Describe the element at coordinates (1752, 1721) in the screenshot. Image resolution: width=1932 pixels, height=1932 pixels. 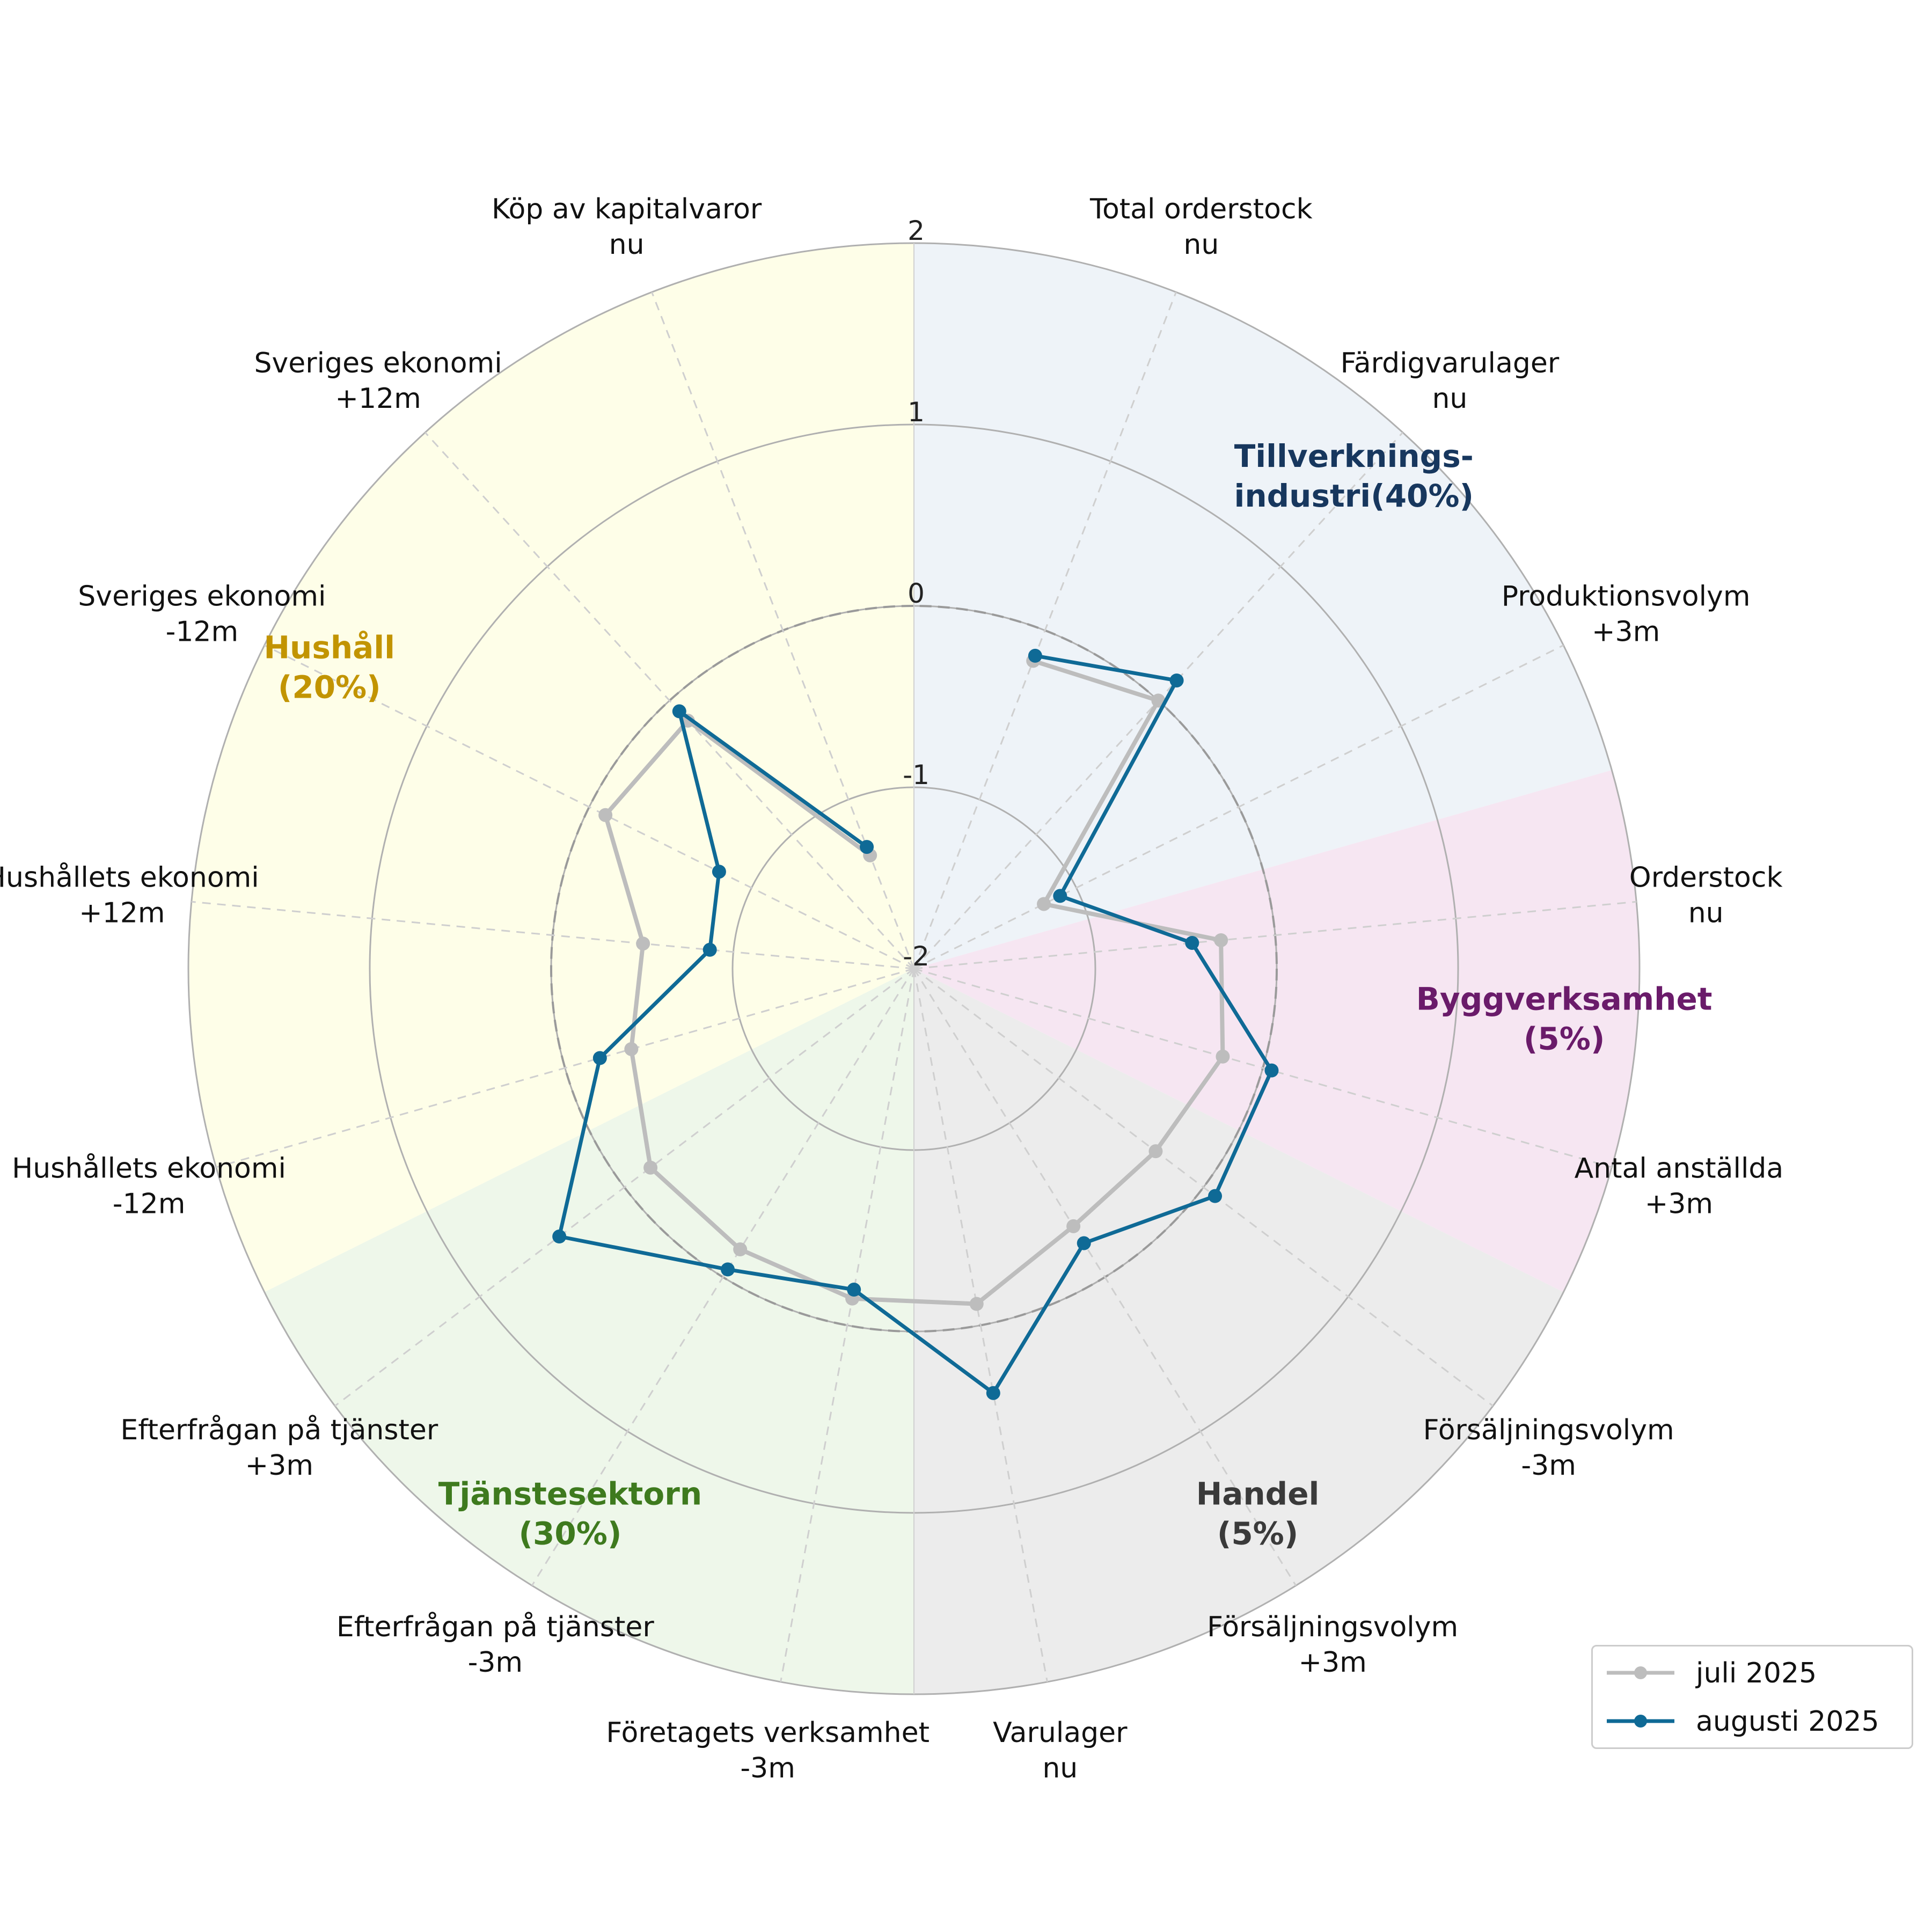
I see `legend-item-augusti: augusti 2025` at that location.